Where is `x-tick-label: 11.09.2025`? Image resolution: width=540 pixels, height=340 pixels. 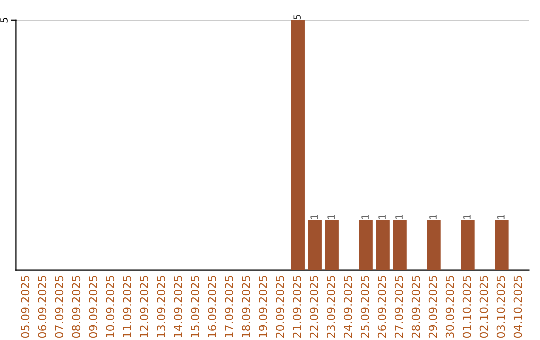
x-tick-label: 11.09.2025 is located at coordinates (127, 307).